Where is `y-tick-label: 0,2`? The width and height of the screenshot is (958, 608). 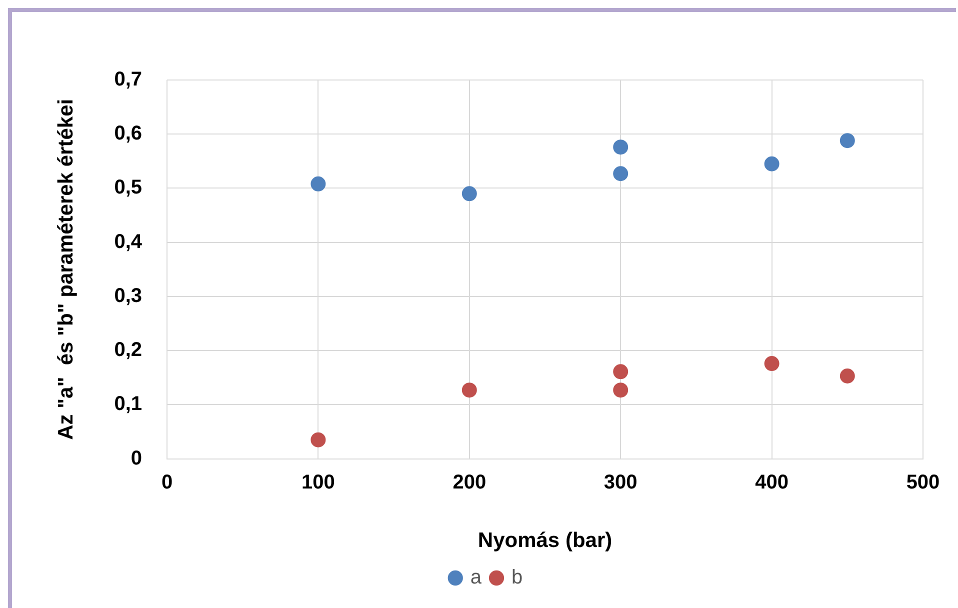 y-tick-label: 0,2 is located at coordinates (128, 350).